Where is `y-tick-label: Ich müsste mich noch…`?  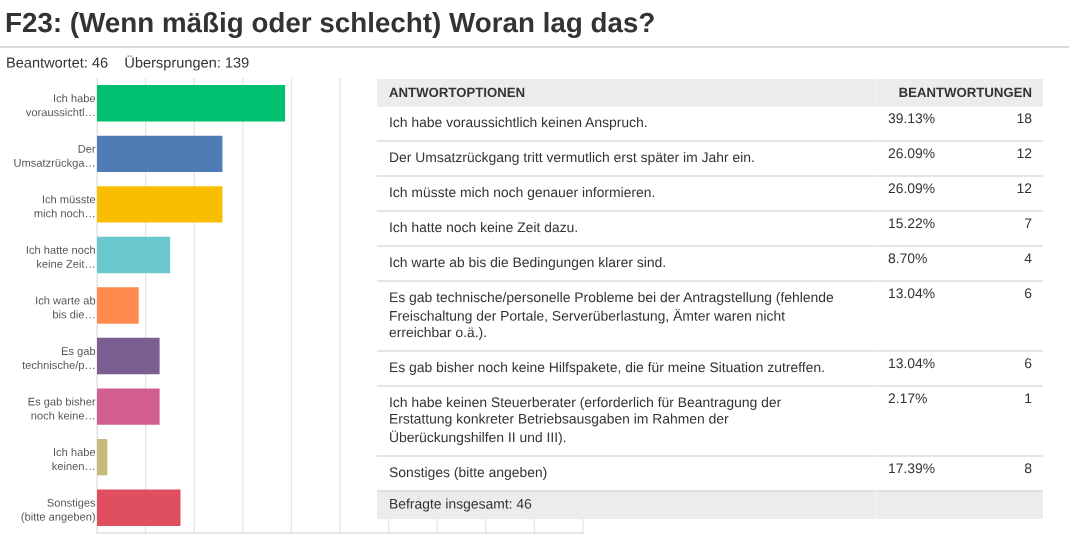
y-tick-label: Ich müsste mich noch… is located at coordinates (65, 206).